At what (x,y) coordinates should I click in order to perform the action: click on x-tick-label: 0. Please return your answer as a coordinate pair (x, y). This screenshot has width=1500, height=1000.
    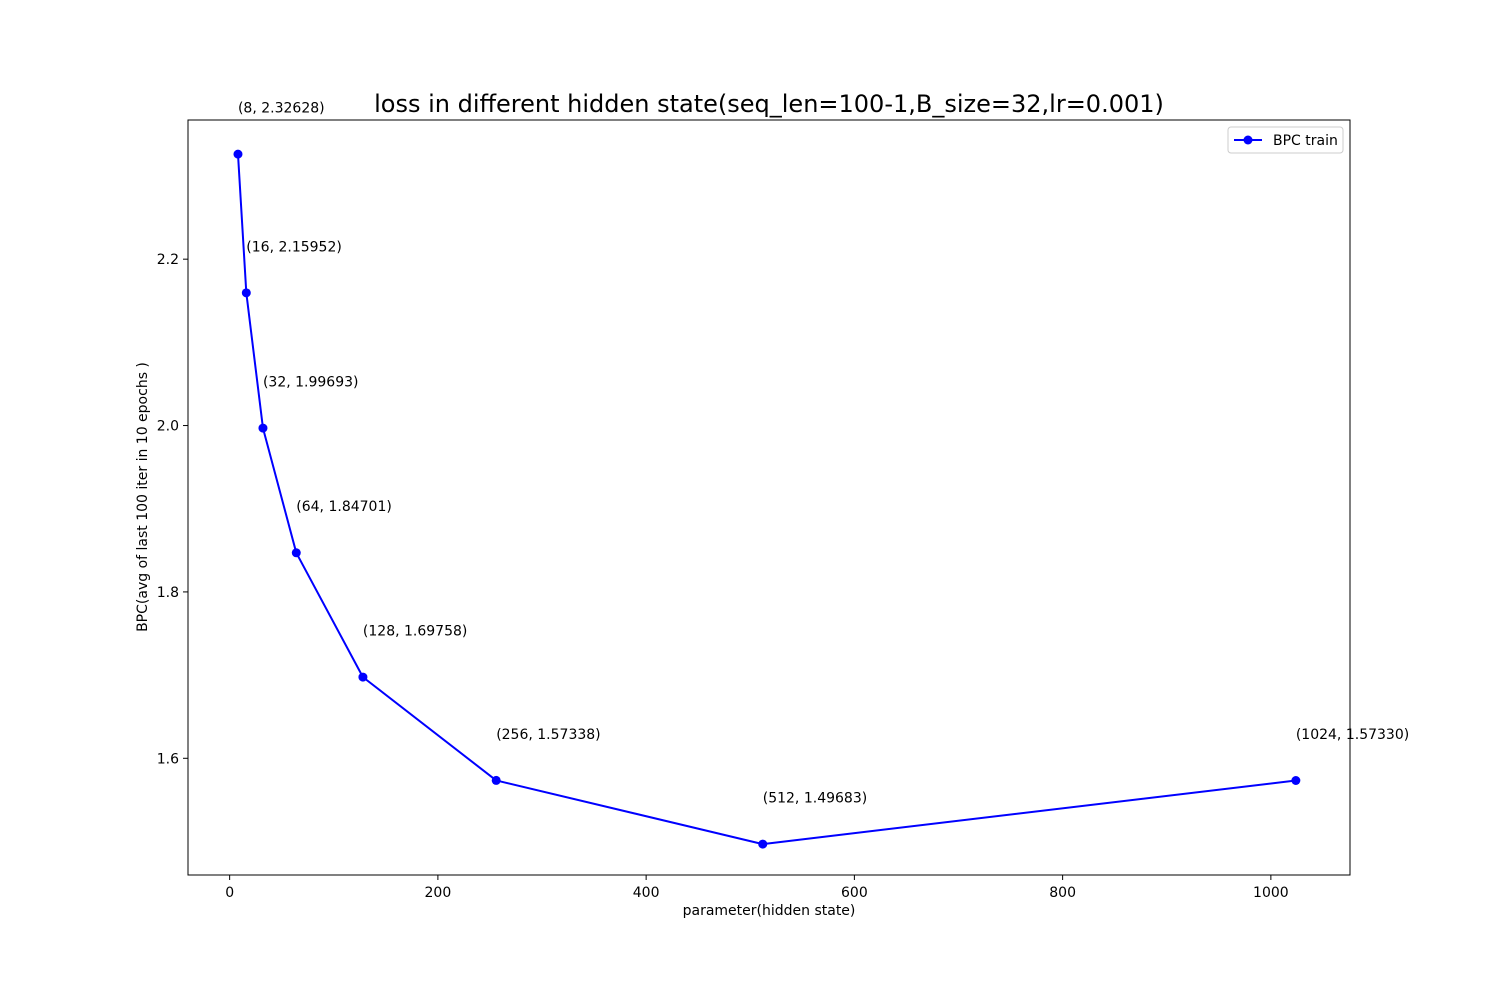
    Looking at the image, I should click on (229, 893).